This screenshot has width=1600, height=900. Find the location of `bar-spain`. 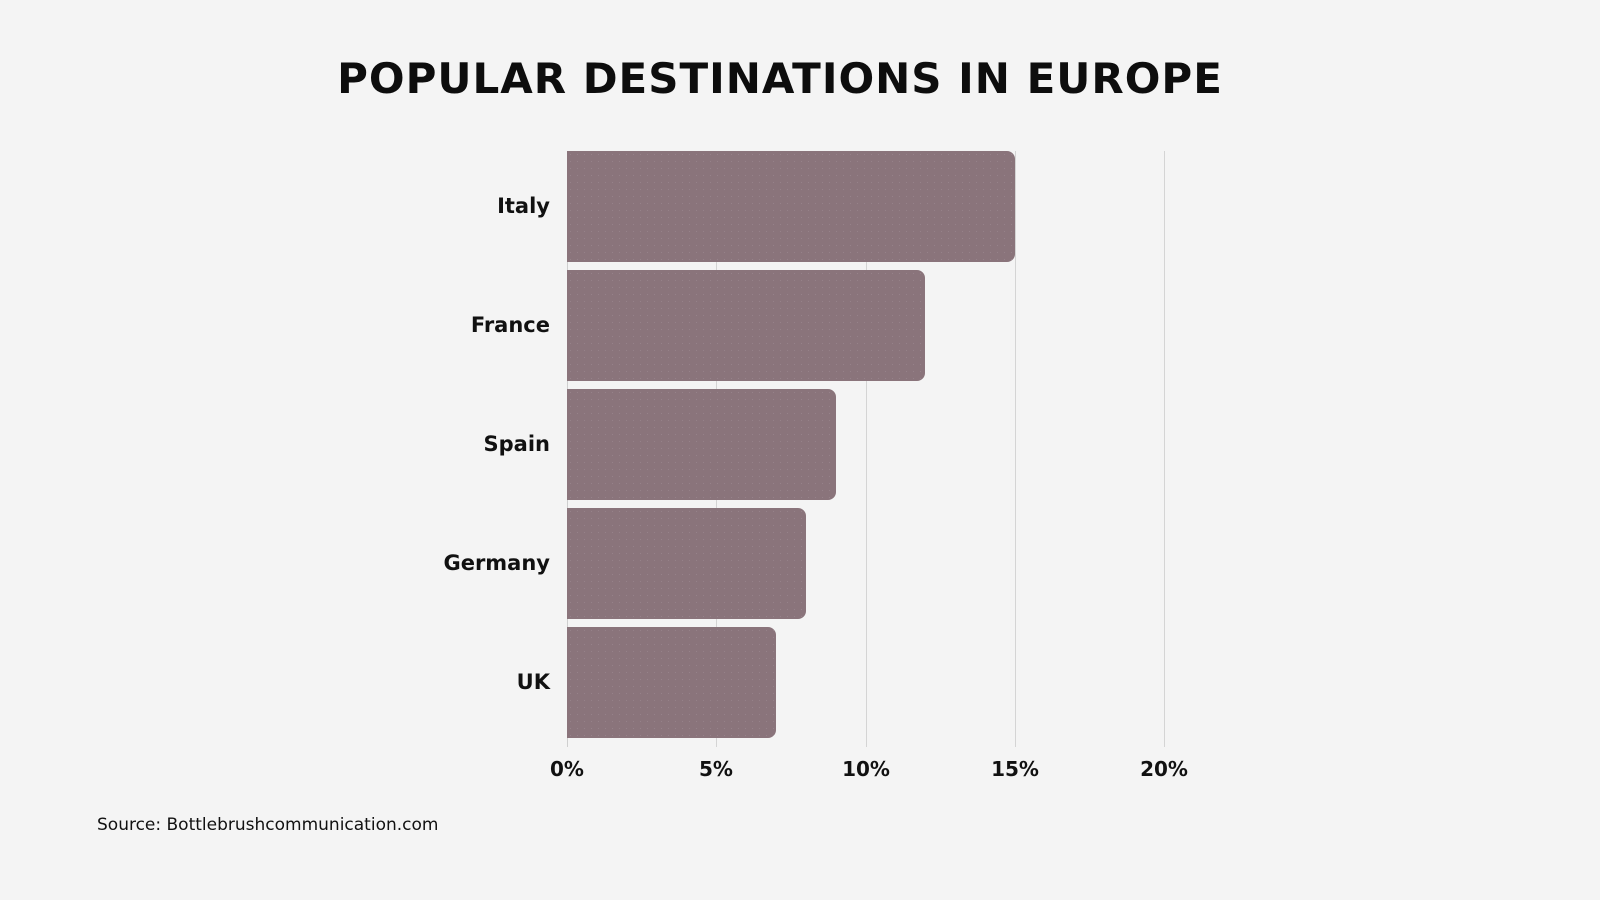

bar-spain is located at coordinates (701, 444).